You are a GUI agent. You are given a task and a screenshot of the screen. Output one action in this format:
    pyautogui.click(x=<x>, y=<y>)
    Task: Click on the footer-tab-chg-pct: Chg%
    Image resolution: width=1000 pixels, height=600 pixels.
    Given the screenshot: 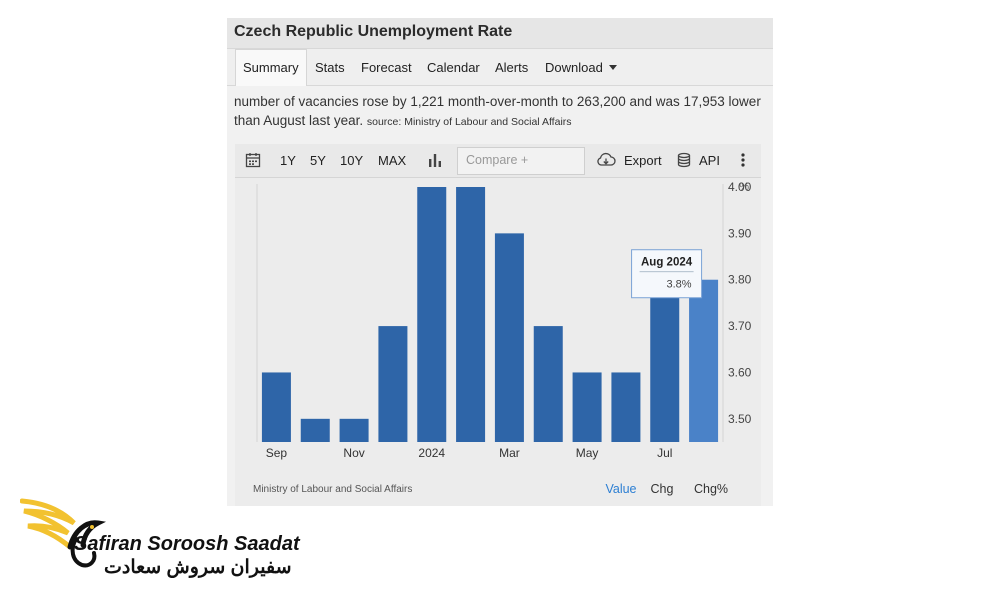 What is the action you would take?
    pyautogui.click(x=711, y=489)
    